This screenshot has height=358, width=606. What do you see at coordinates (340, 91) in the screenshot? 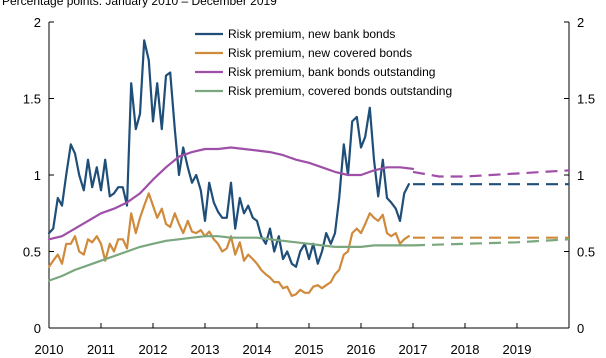
I see `legend-label-4: Risk premium, covered bonds outstanding` at bounding box center [340, 91].